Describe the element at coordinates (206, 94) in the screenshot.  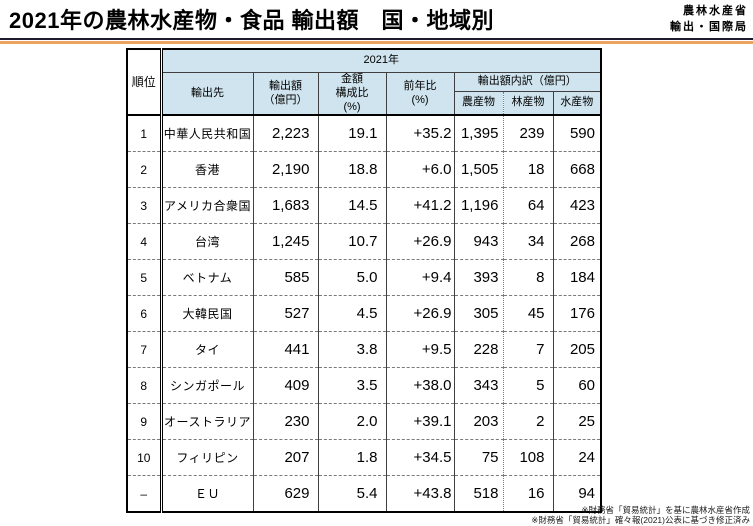
I see `destination-header: 輸出先` at that location.